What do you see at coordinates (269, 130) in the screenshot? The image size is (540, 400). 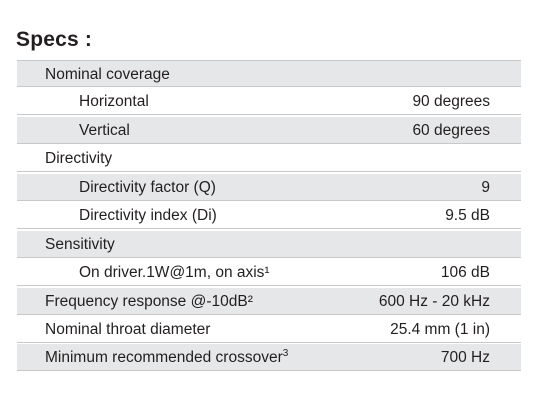 I see `spec-row-vertical: Vertical 60 degrees` at bounding box center [269, 130].